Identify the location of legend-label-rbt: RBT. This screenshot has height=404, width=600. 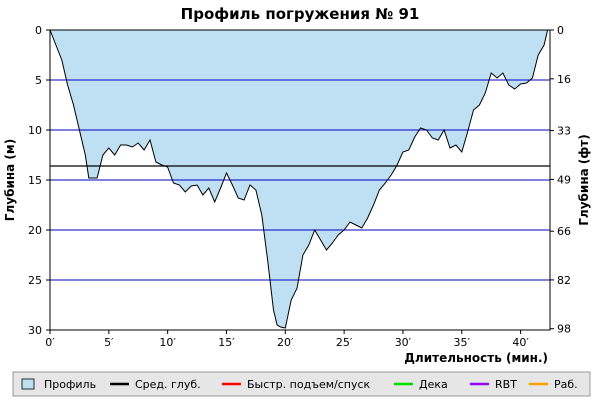
(506, 384).